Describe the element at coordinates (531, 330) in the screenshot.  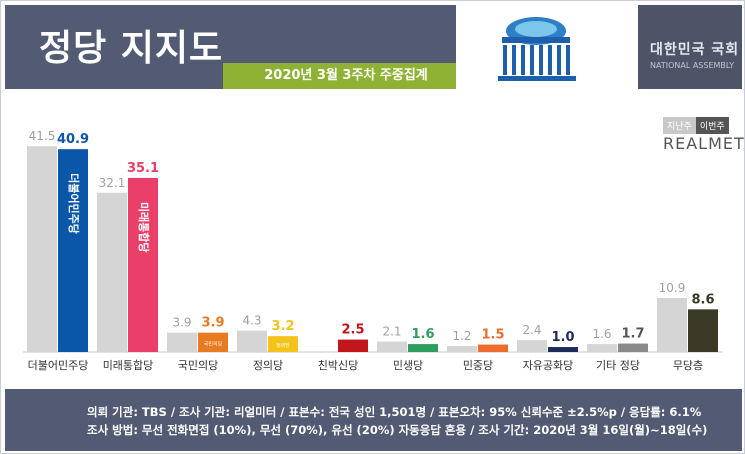
I see `value-label-prev: 2.4` at that location.